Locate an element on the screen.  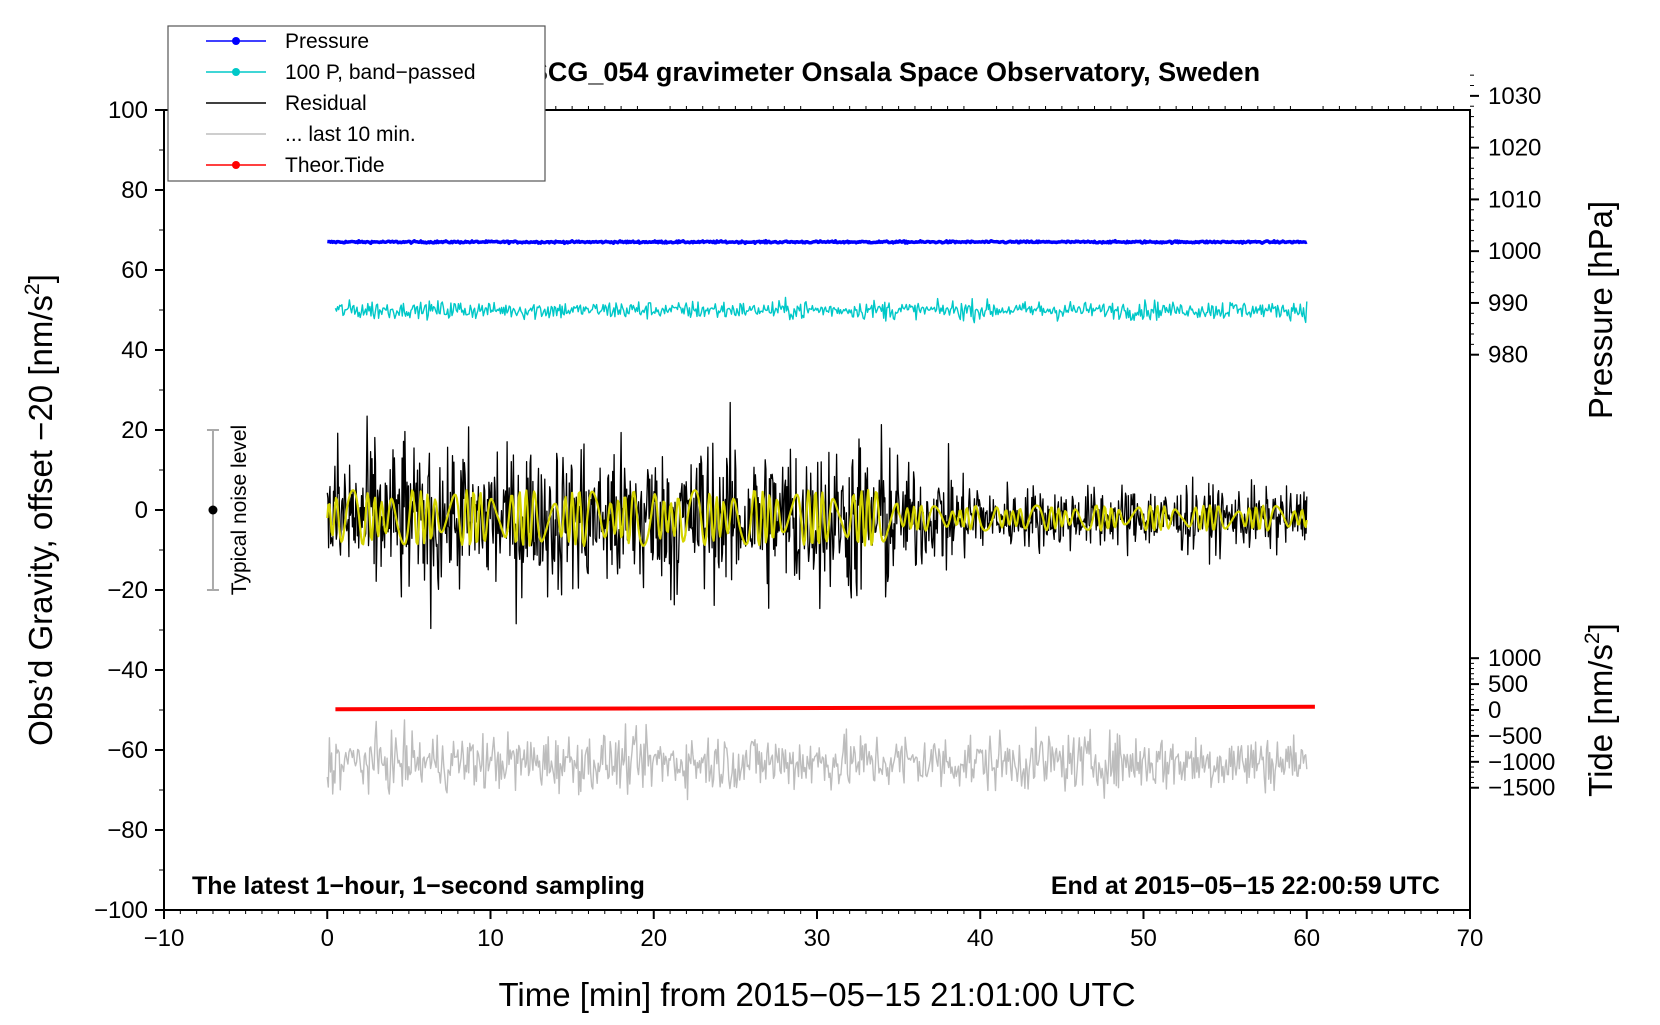
annotation-latest-hour: The latest 1−hour, 1−second sampling is located at coordinates (418, 886).